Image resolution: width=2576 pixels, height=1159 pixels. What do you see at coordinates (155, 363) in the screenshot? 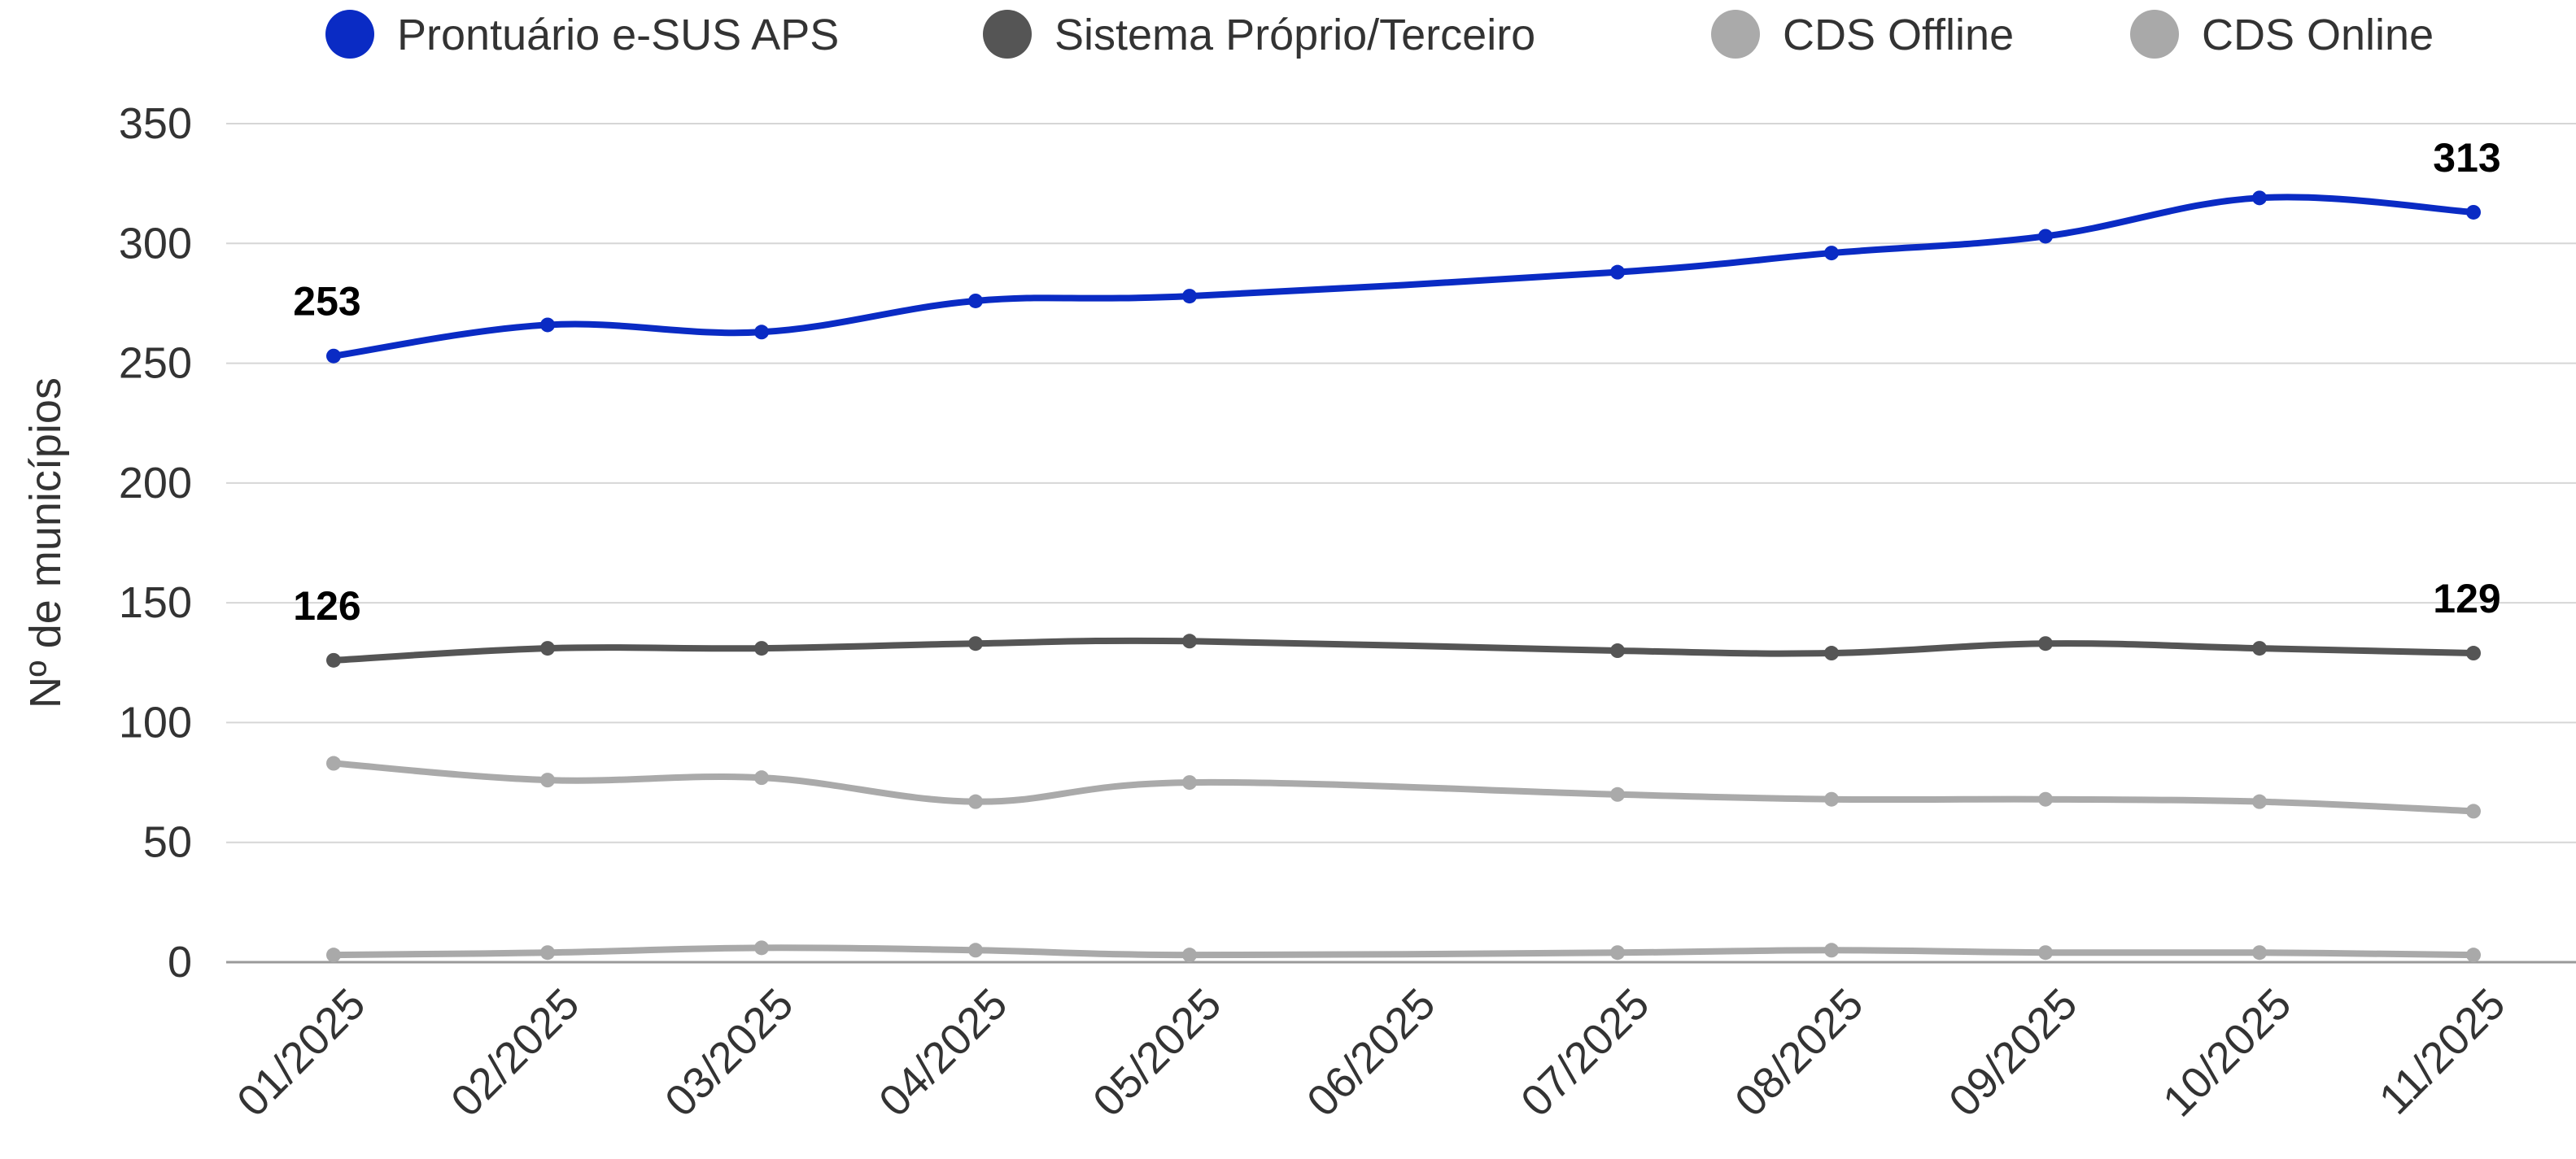
I see `y-tick-label: 250` at bounding box center [155, 363].